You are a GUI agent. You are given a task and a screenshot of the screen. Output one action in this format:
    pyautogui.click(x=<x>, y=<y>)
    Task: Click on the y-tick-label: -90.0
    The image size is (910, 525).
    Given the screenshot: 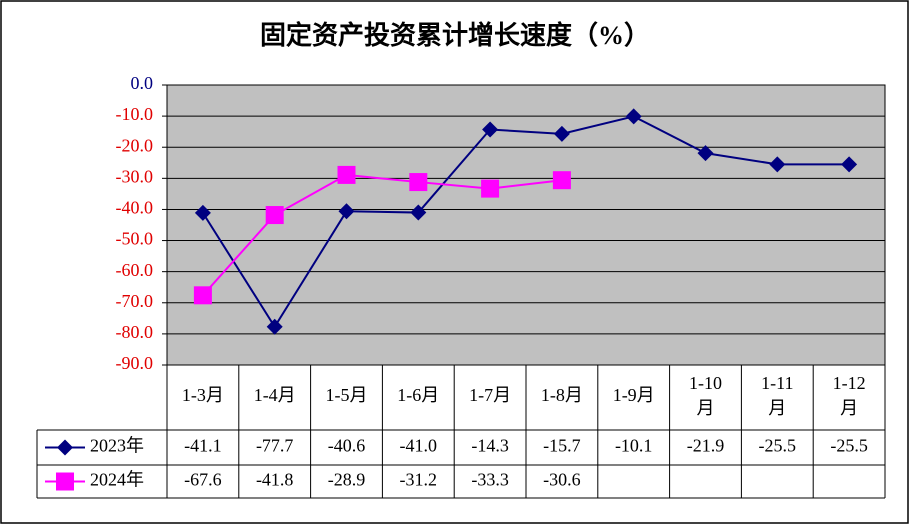 What is the action you would take?
    pyautogui.click(x=135, y=363)
    